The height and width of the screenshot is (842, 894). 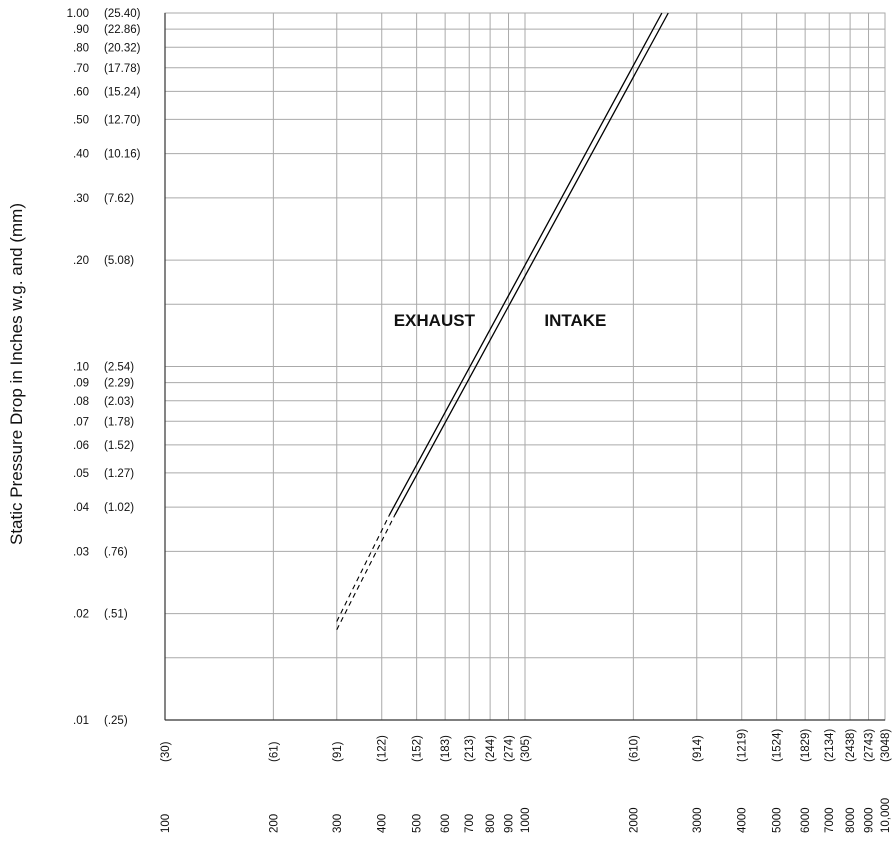 What do you see at coordinates (166, 751) in the screenshot?
I see `x-tick-label-mm: (30)` at bounding box center [166, 751].